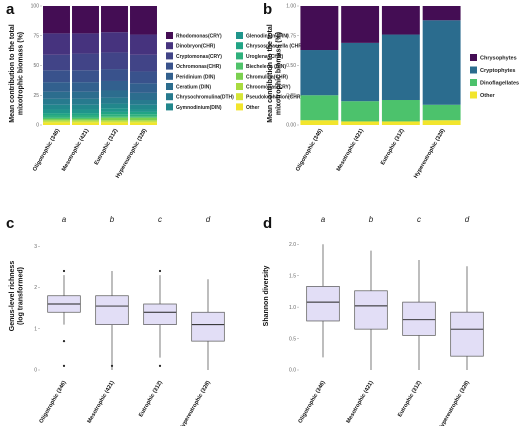 The width and height of the screenshot is (520, 426). I want to click on group-letter-d-eutrophic-312: c, so click(419, 219).